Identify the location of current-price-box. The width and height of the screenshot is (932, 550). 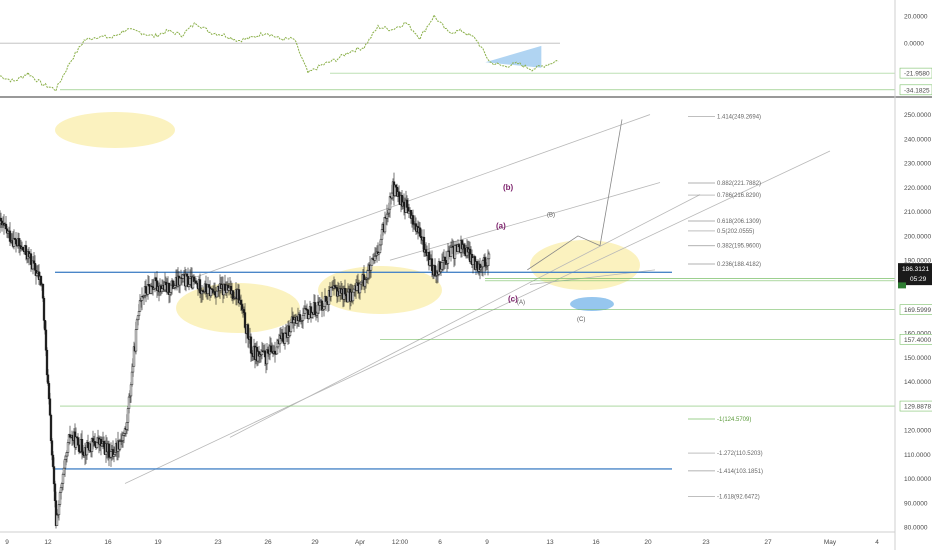
(915, 274).